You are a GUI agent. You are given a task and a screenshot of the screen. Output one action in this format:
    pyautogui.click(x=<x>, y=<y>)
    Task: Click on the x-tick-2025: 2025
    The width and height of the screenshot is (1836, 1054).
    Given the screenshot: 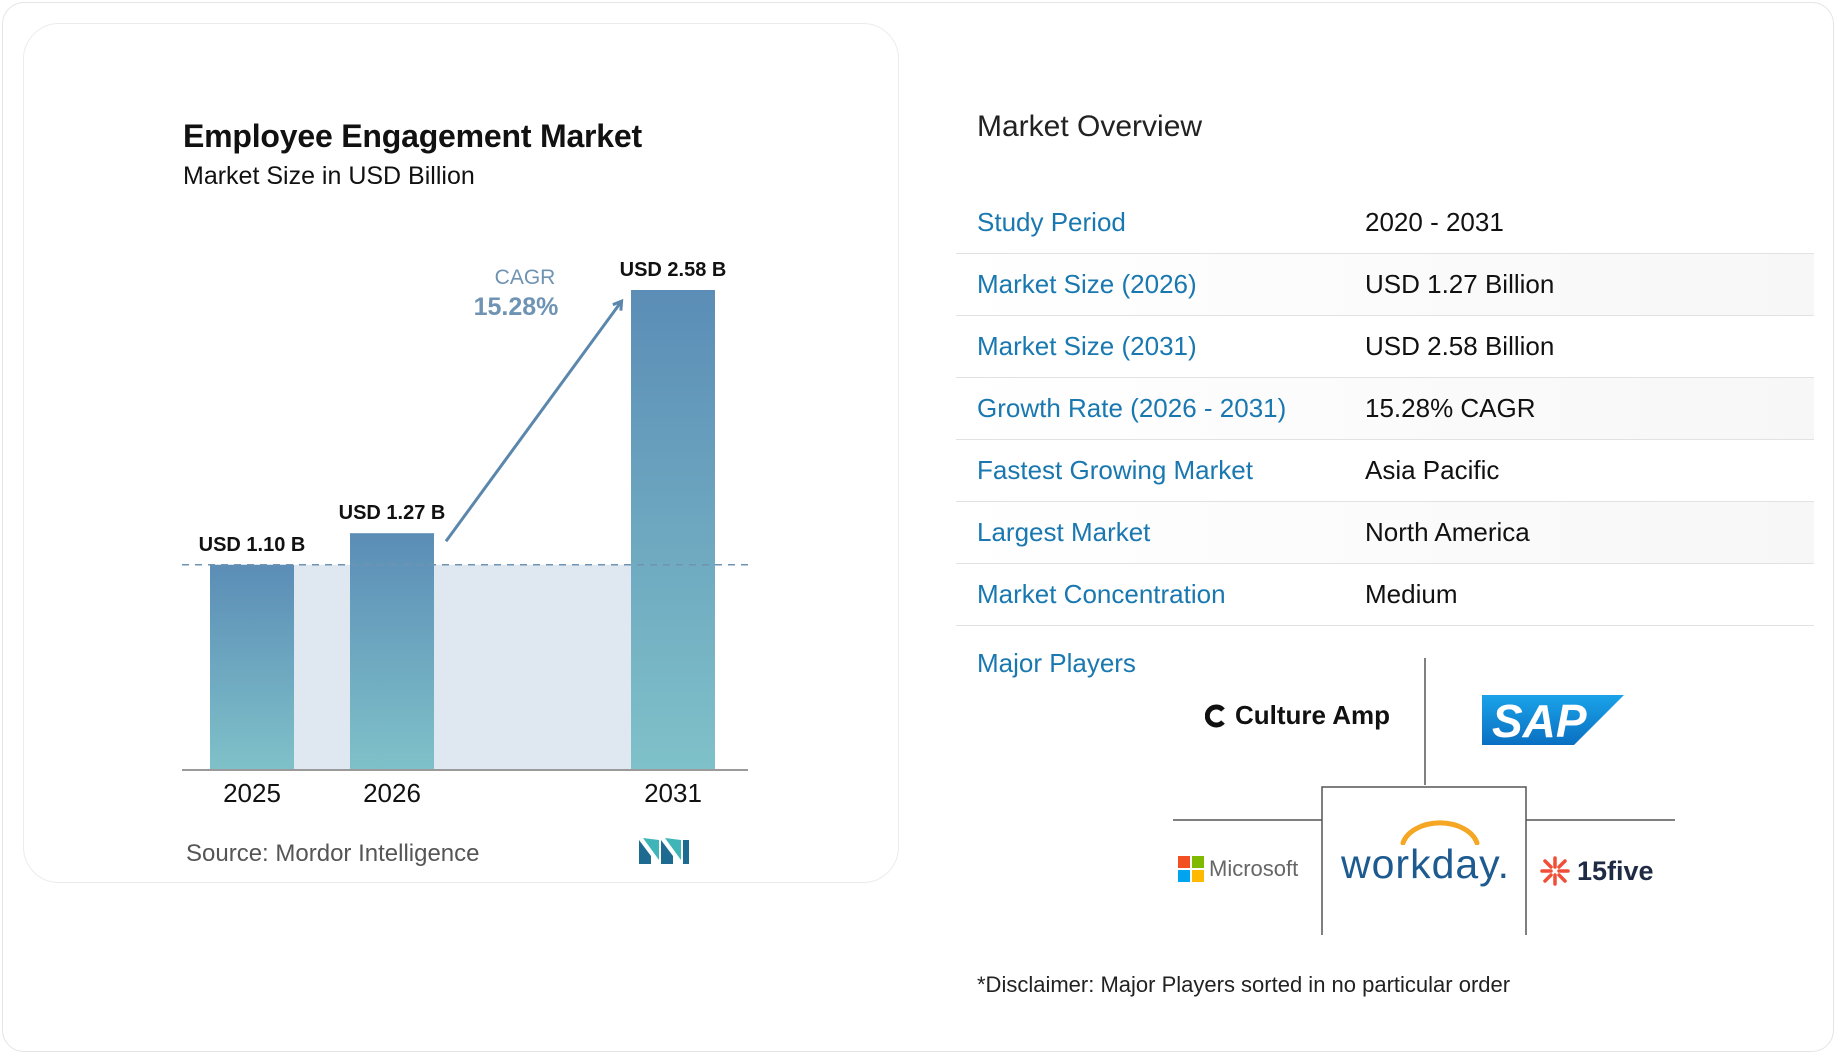 What is the action you would take?
    pyautogui.click(x=252, y=793)
    